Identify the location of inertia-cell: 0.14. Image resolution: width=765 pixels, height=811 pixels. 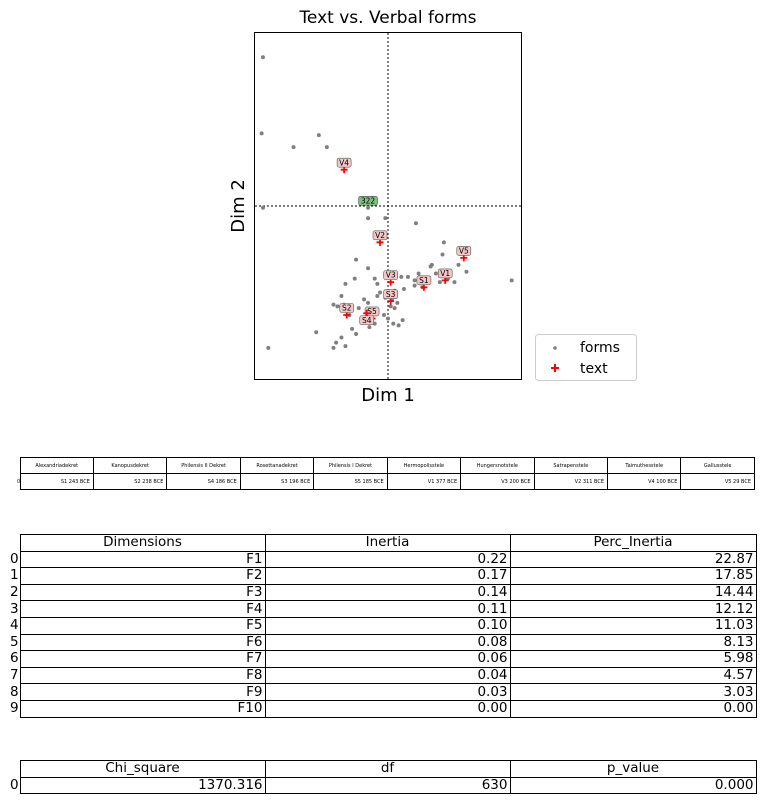
(387, 592).